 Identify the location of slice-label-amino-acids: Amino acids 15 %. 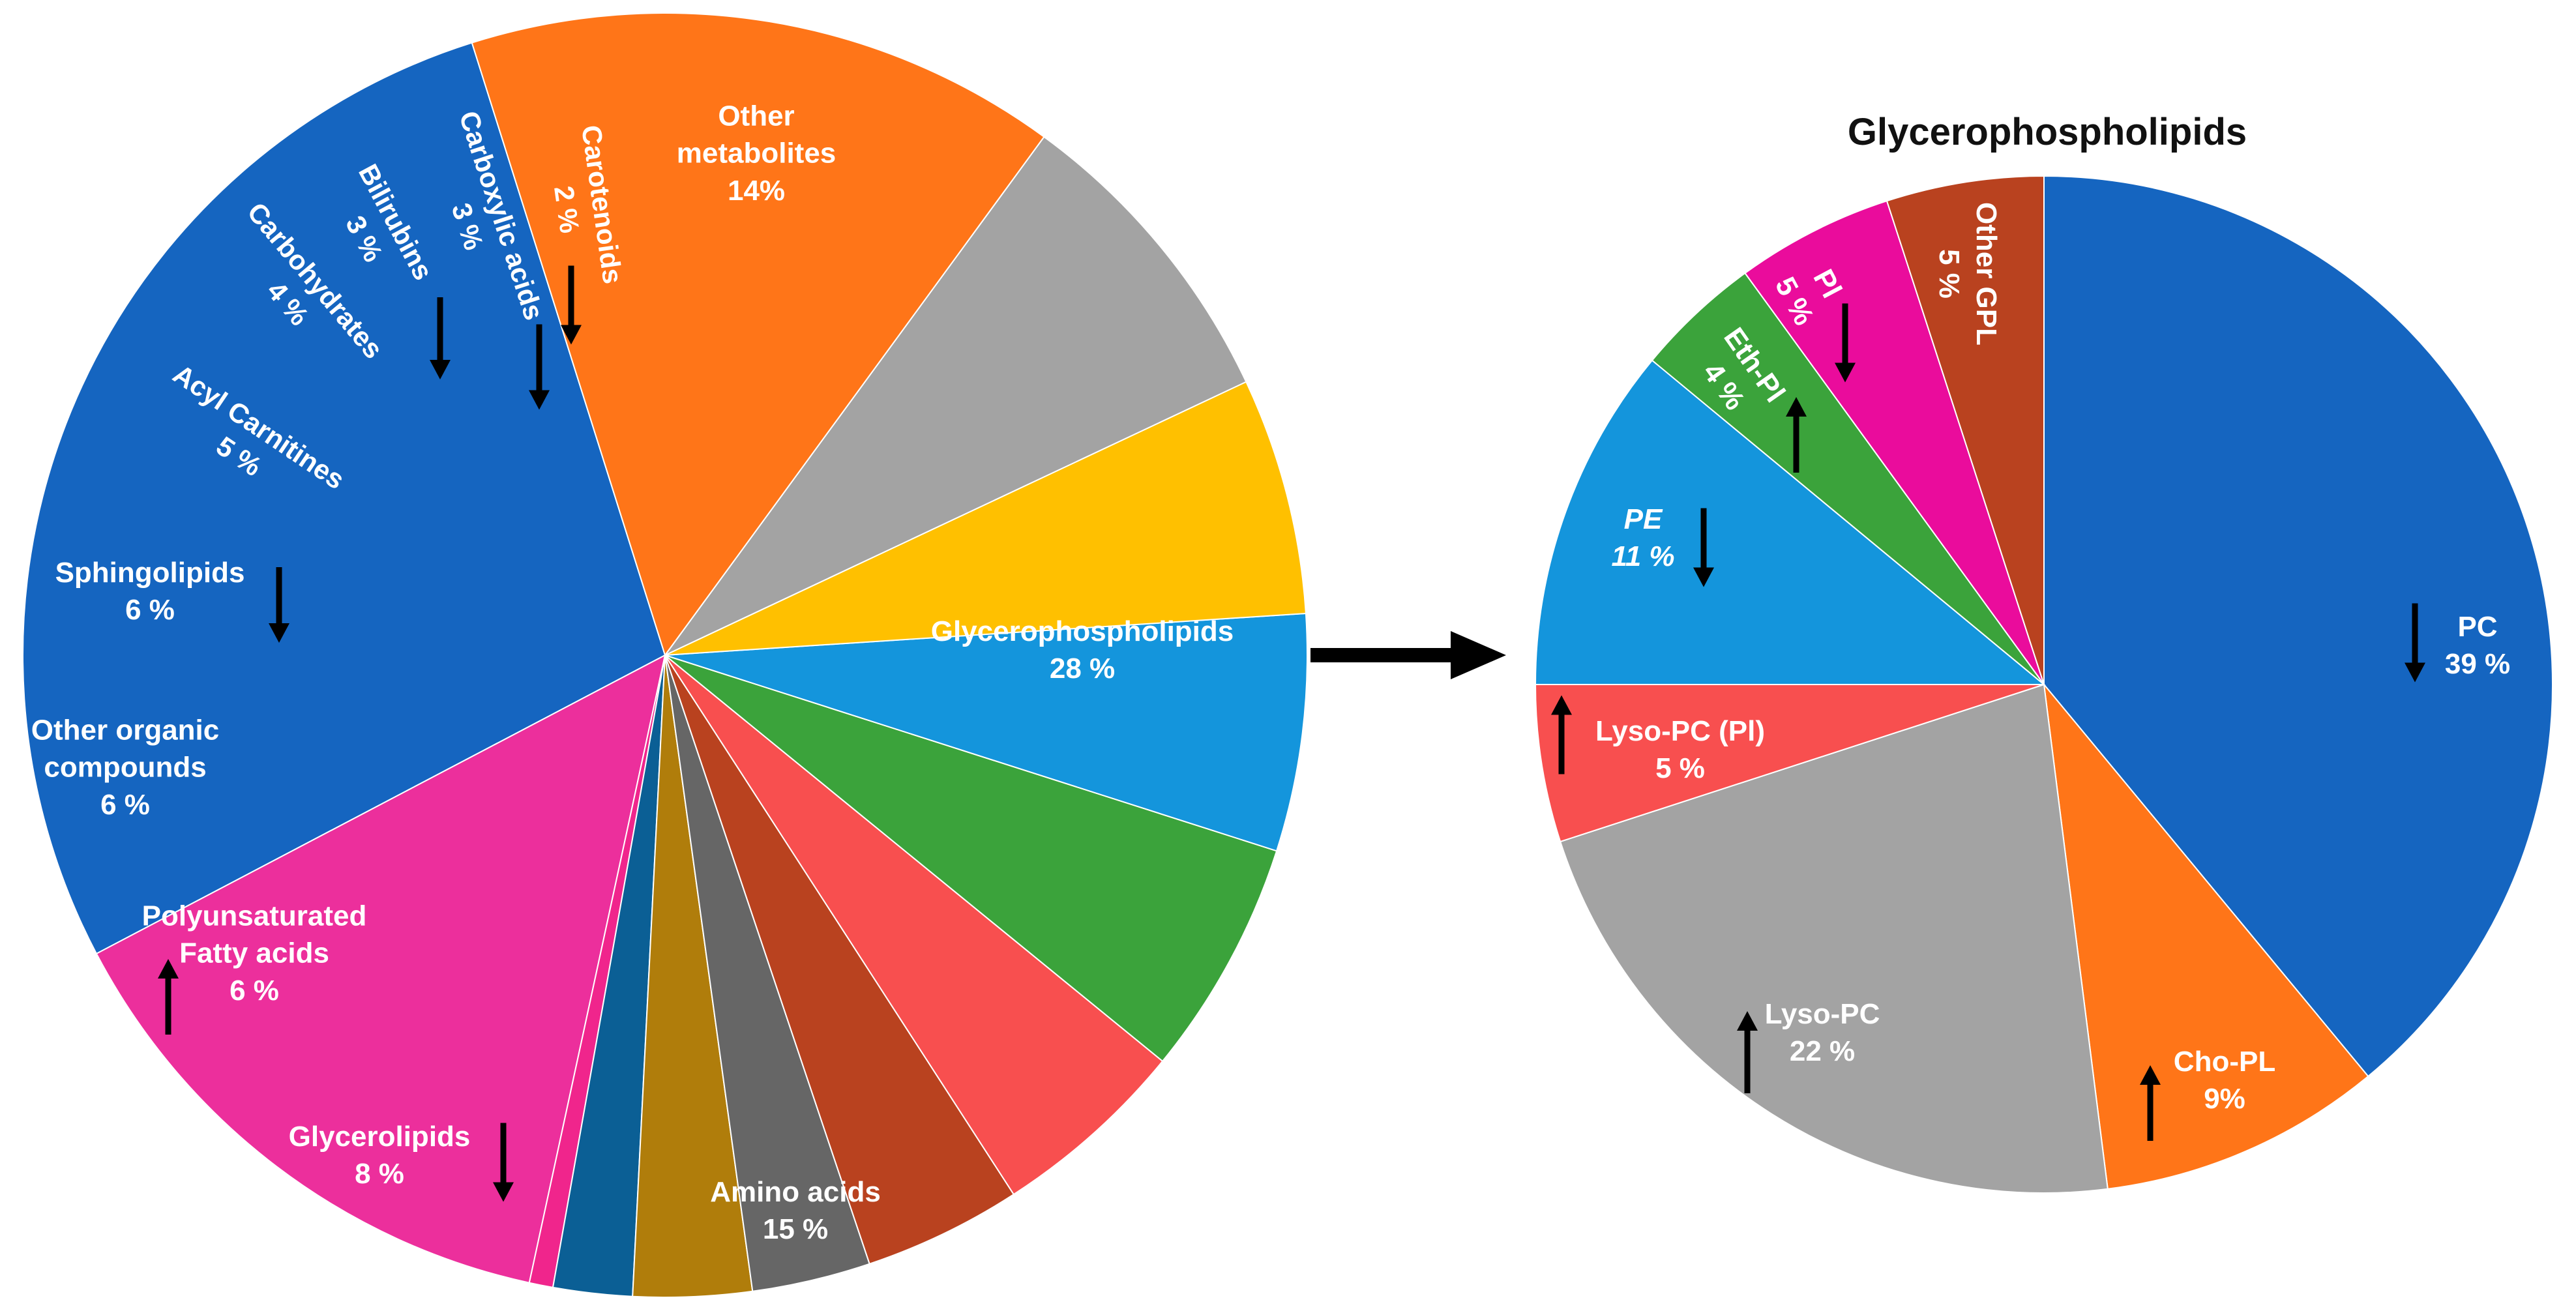
(795, 1210).